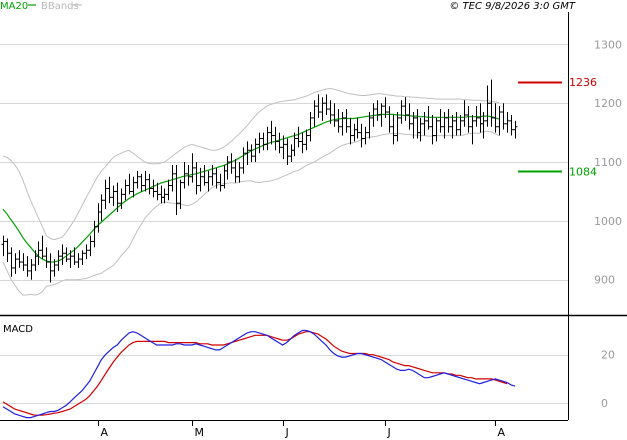  What do you see at coordinates (18, 329) in the screenshot?
I see `macd-title: MACD` at bounding box center [18, 329].